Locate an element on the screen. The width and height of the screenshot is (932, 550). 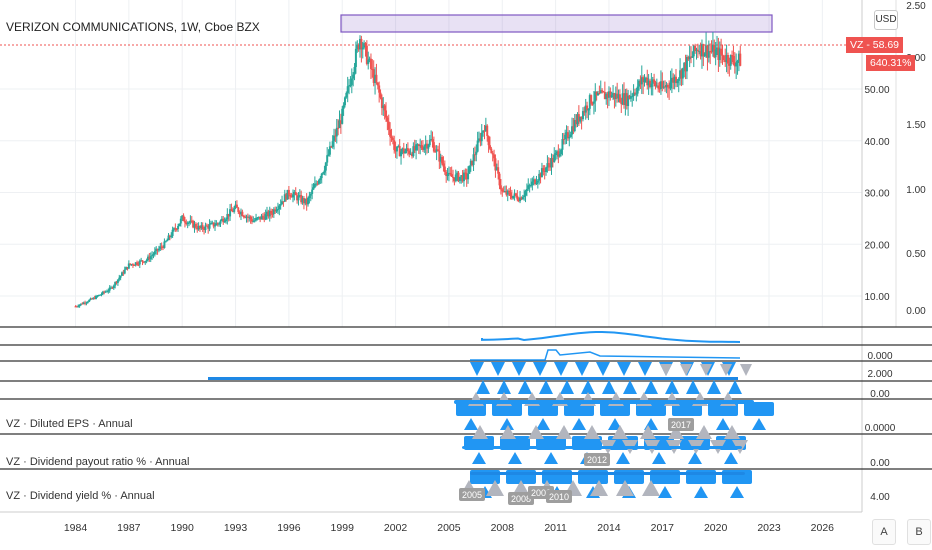
percent-tick-label: 2.50 is located at coordinates (916, 6).